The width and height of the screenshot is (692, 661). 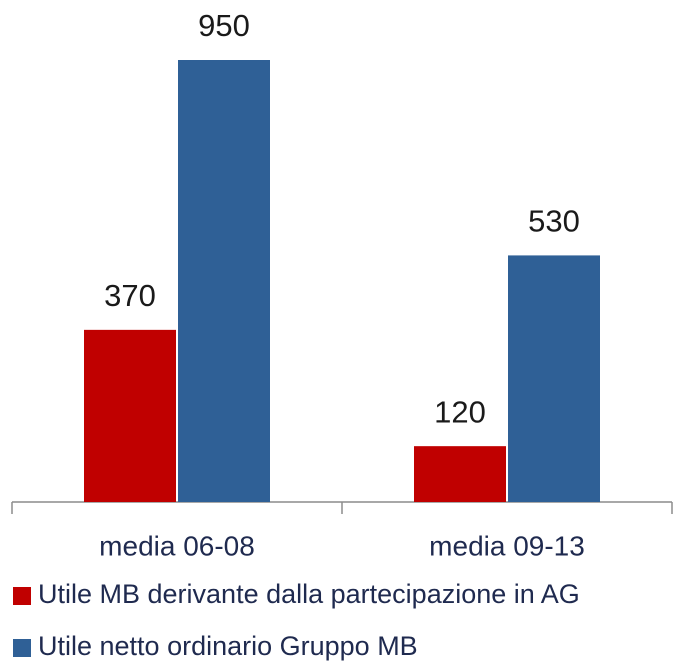 What do you see at coordinates (224, 25) in the screenshot?
I see `value-label: 950` at bounding box center [224, 25].